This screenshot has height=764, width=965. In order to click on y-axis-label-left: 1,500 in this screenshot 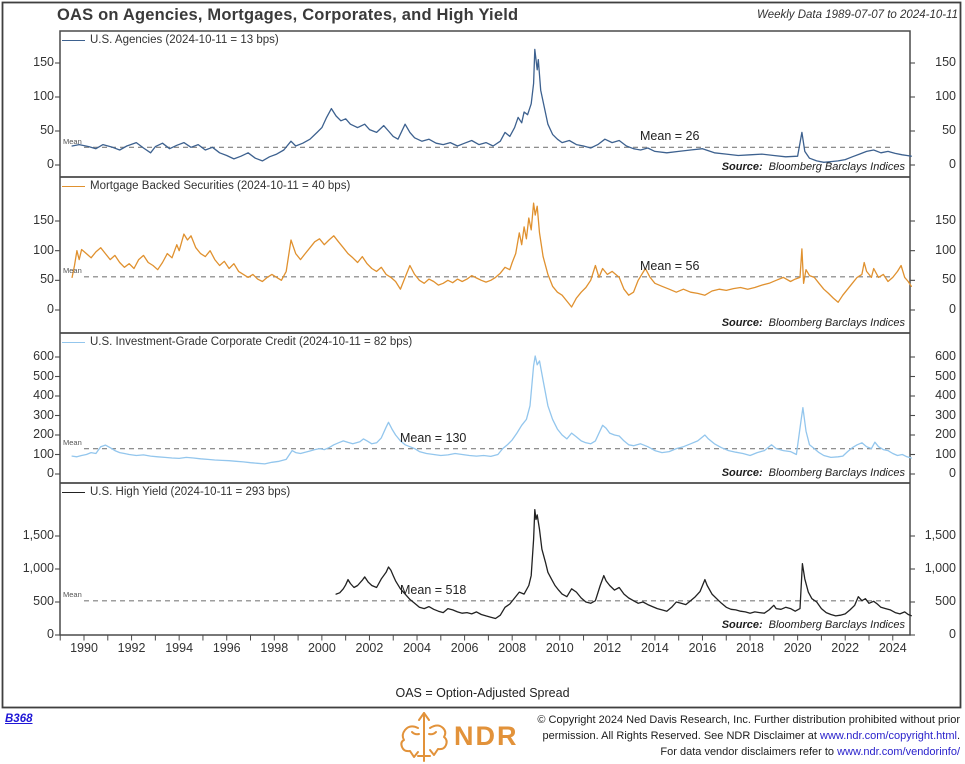, I will do `click(38, 535)`.